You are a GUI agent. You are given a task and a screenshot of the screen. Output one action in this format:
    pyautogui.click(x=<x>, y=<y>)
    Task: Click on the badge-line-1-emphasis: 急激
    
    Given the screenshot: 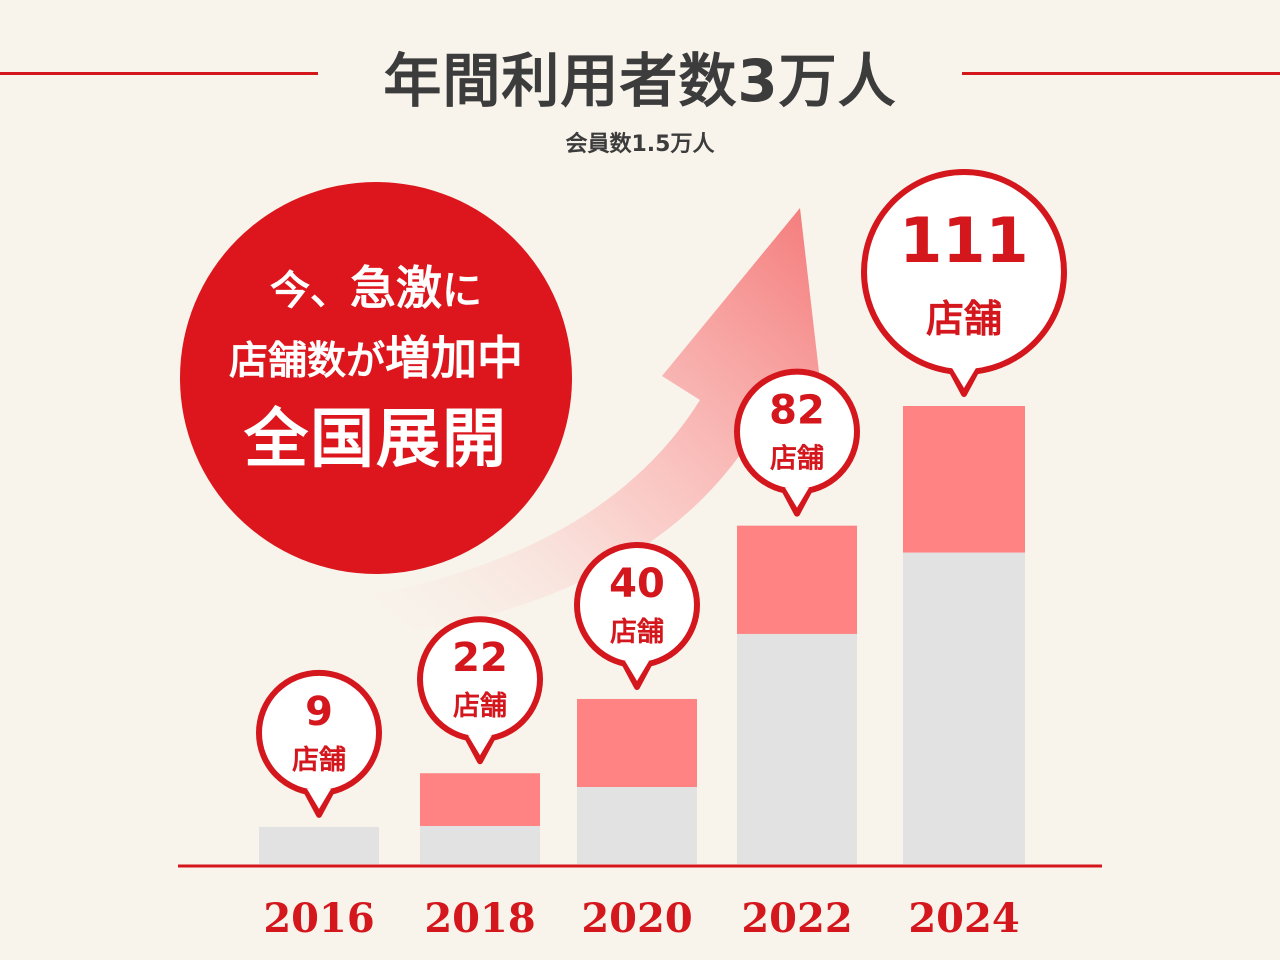 What is the action you would take?
    pyautogui.click(x=396, y=288)
    